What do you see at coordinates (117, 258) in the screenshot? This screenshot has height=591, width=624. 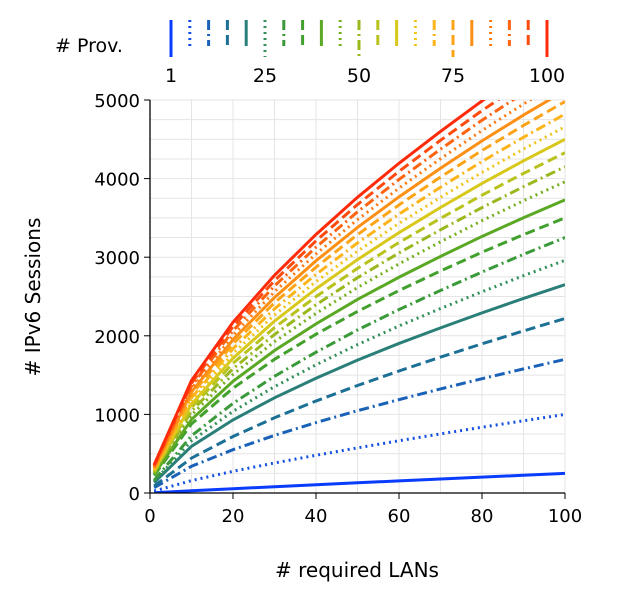 I see `y-tick-label: 3000` at bounding box center [117, 258].